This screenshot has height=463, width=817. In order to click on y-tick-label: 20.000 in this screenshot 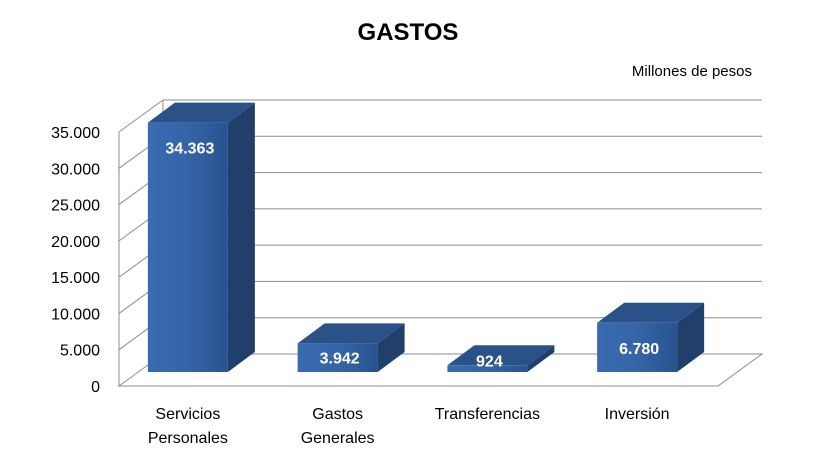, I will do `click(75, 242)`.